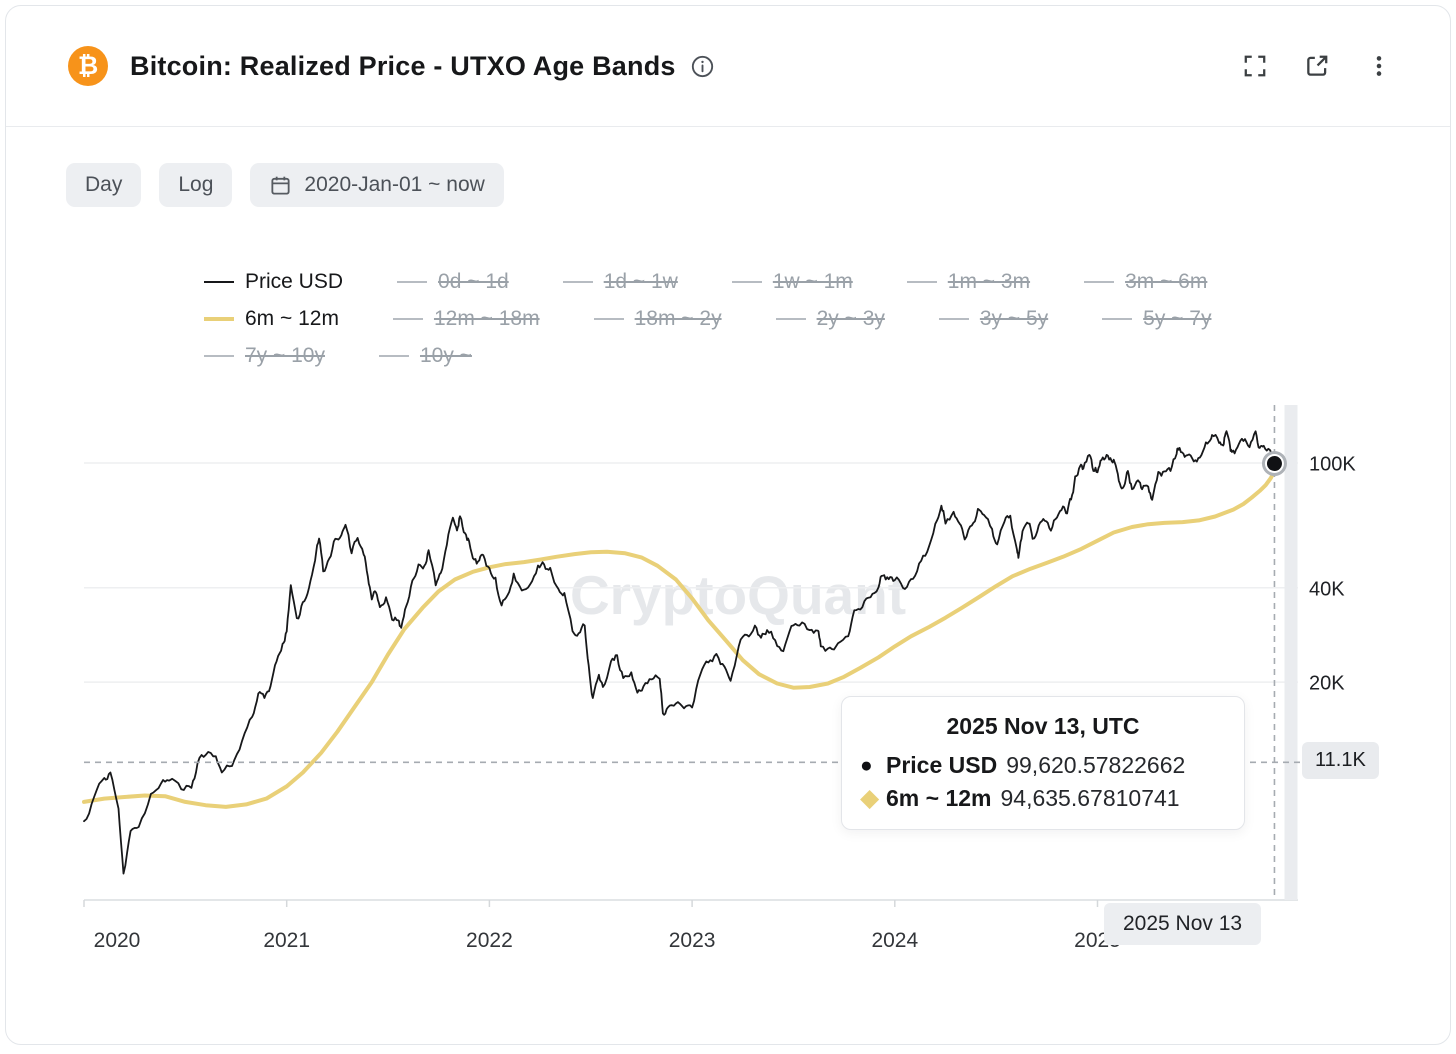 Image resolution: width=1456 pixels, height=1054 pixels. Describe the element at coordinates (1183, 924) in the screenshot. I see `crosshair-x-label: 2025 Nov 13` at that location.